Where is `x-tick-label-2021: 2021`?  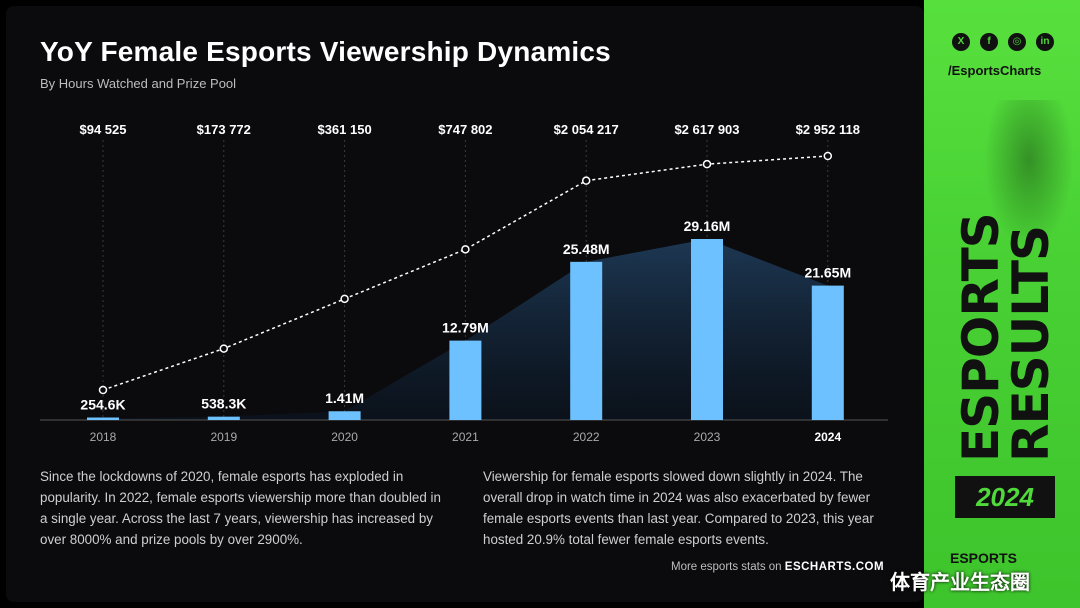 x-tick-label-2021: 2021 is located at coordinates (465, 437).